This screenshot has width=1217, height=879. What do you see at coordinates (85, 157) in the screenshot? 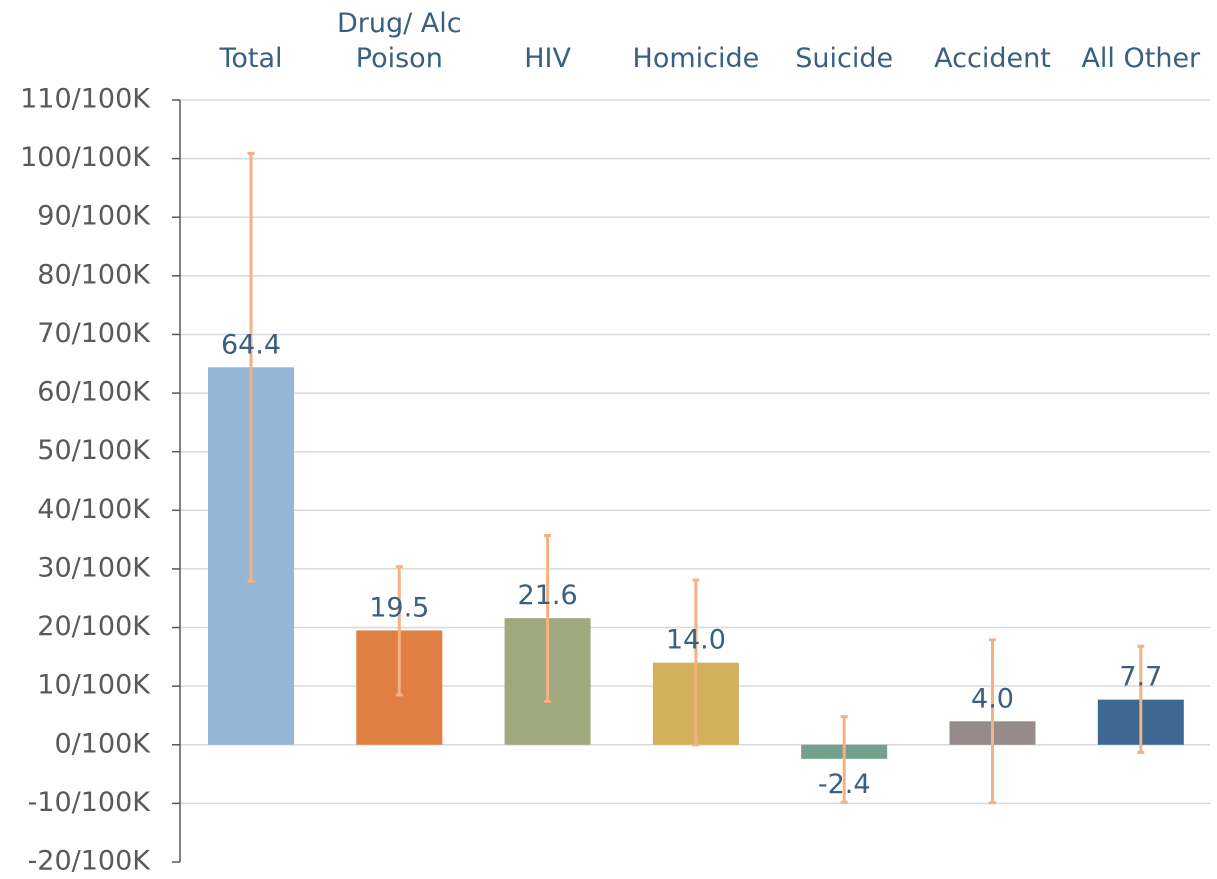
I see `y-tick-label: 100/100K` at bounding box center [85, 157].